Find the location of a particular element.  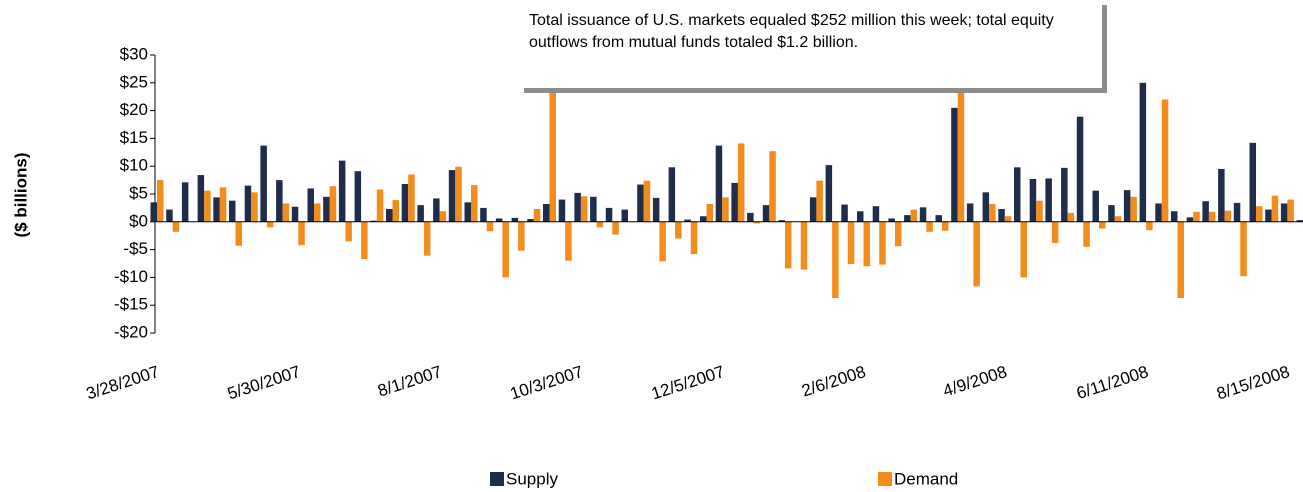

y-tick-label: $0 is located at coordinates (138, 220).